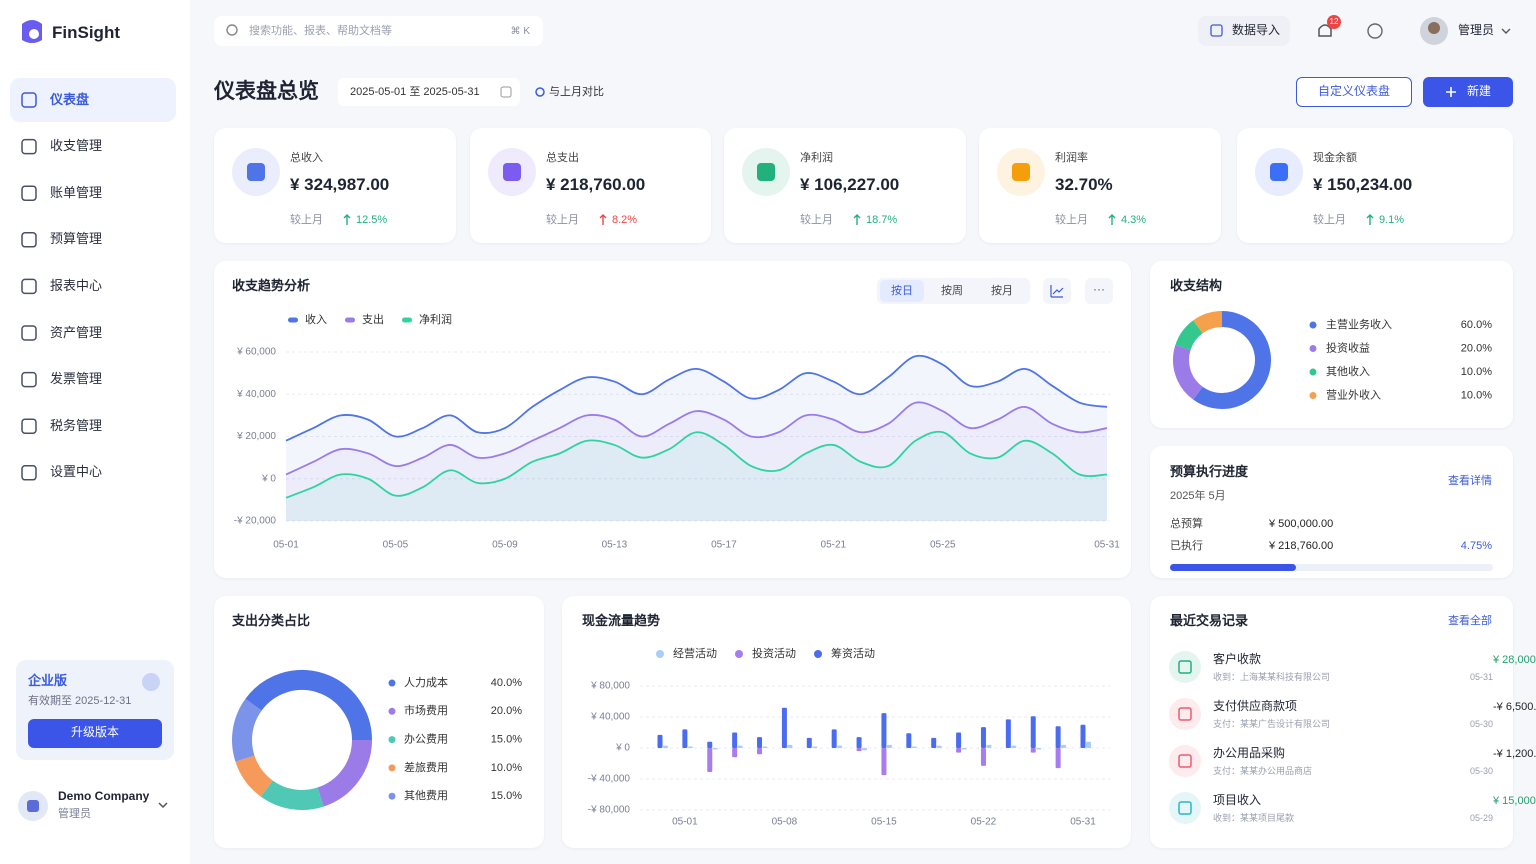 Image resolution: width=1536 pixels, height=864 pixels. I want to click on compare-icon, so click(540, 92).